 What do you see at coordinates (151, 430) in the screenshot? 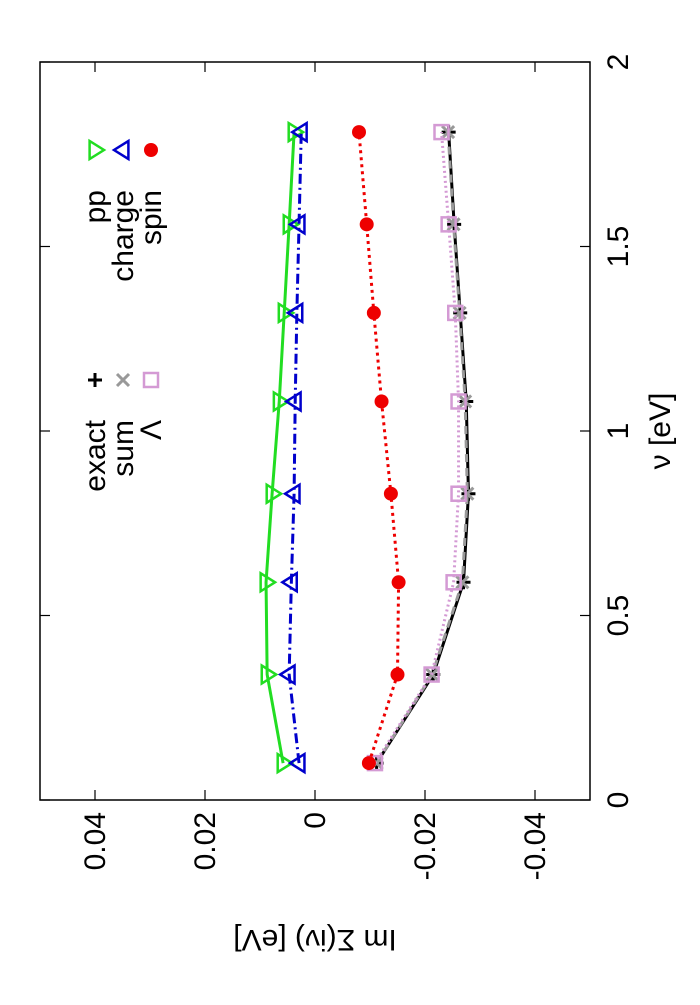
I see `legend-label: Λ` at bounding box center [151, 430].